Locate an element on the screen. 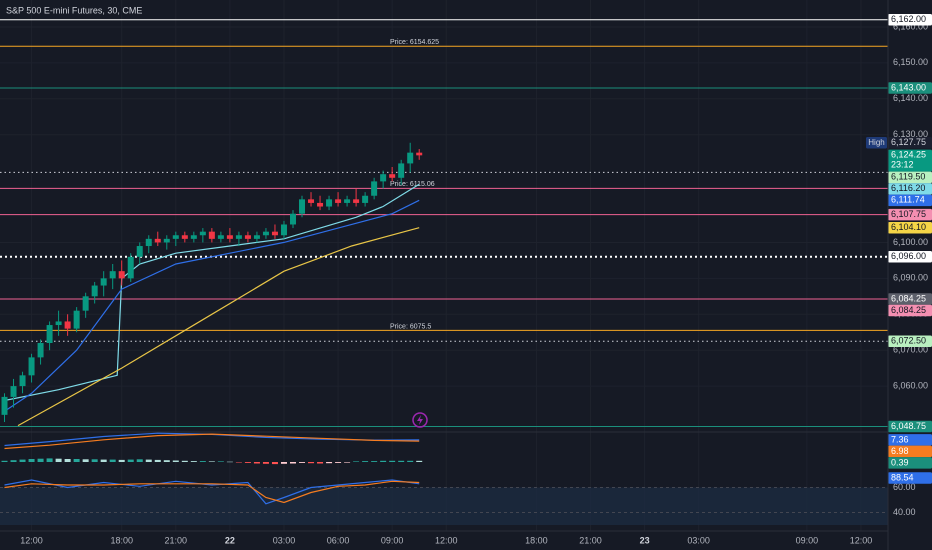  high-badge-label: High is located at coordinates (876, 142).